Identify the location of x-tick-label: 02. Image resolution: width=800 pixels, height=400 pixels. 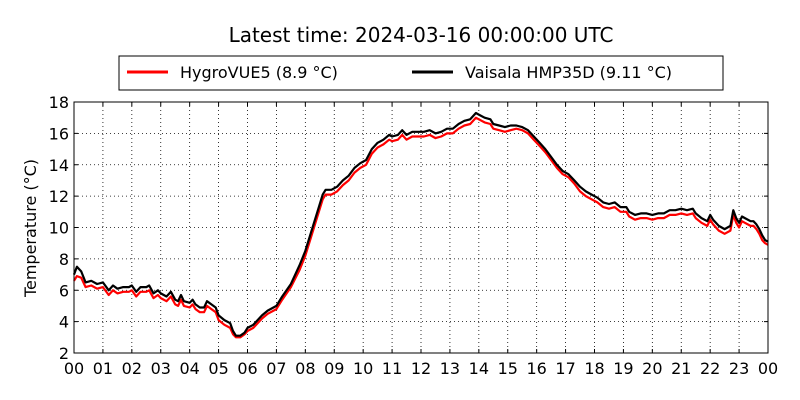
(132, 368).